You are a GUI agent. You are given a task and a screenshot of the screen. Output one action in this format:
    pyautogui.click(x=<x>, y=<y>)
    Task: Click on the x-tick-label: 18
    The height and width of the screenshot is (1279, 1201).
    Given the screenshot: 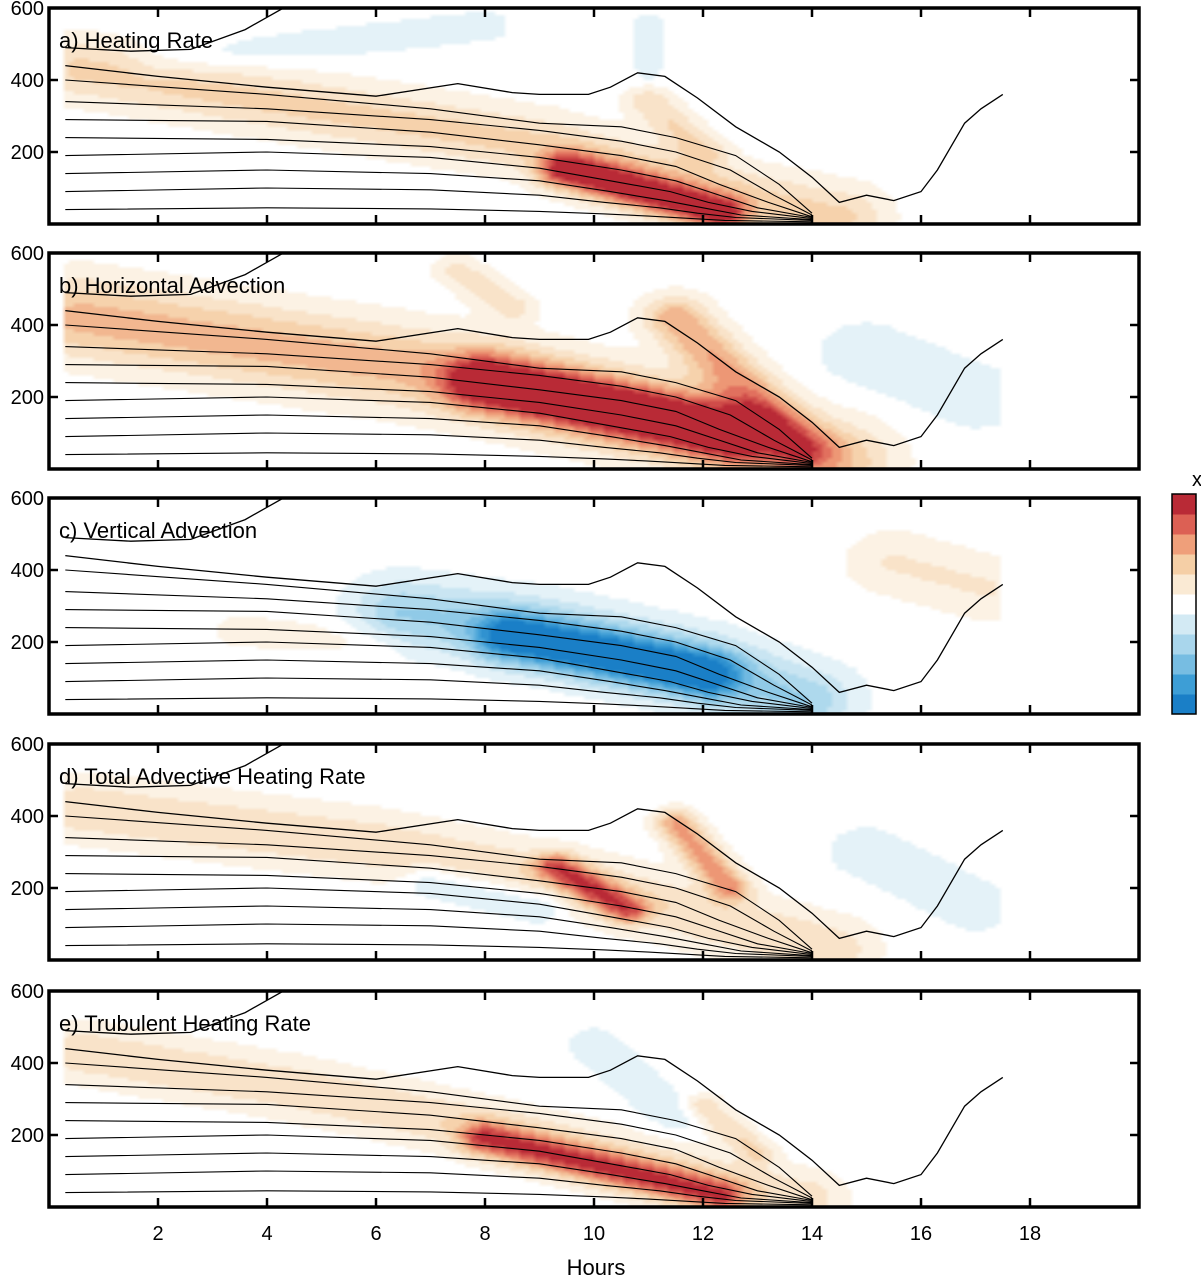 What is the action you would take?
    pyautogui.click(x=1030, y=1234)
    